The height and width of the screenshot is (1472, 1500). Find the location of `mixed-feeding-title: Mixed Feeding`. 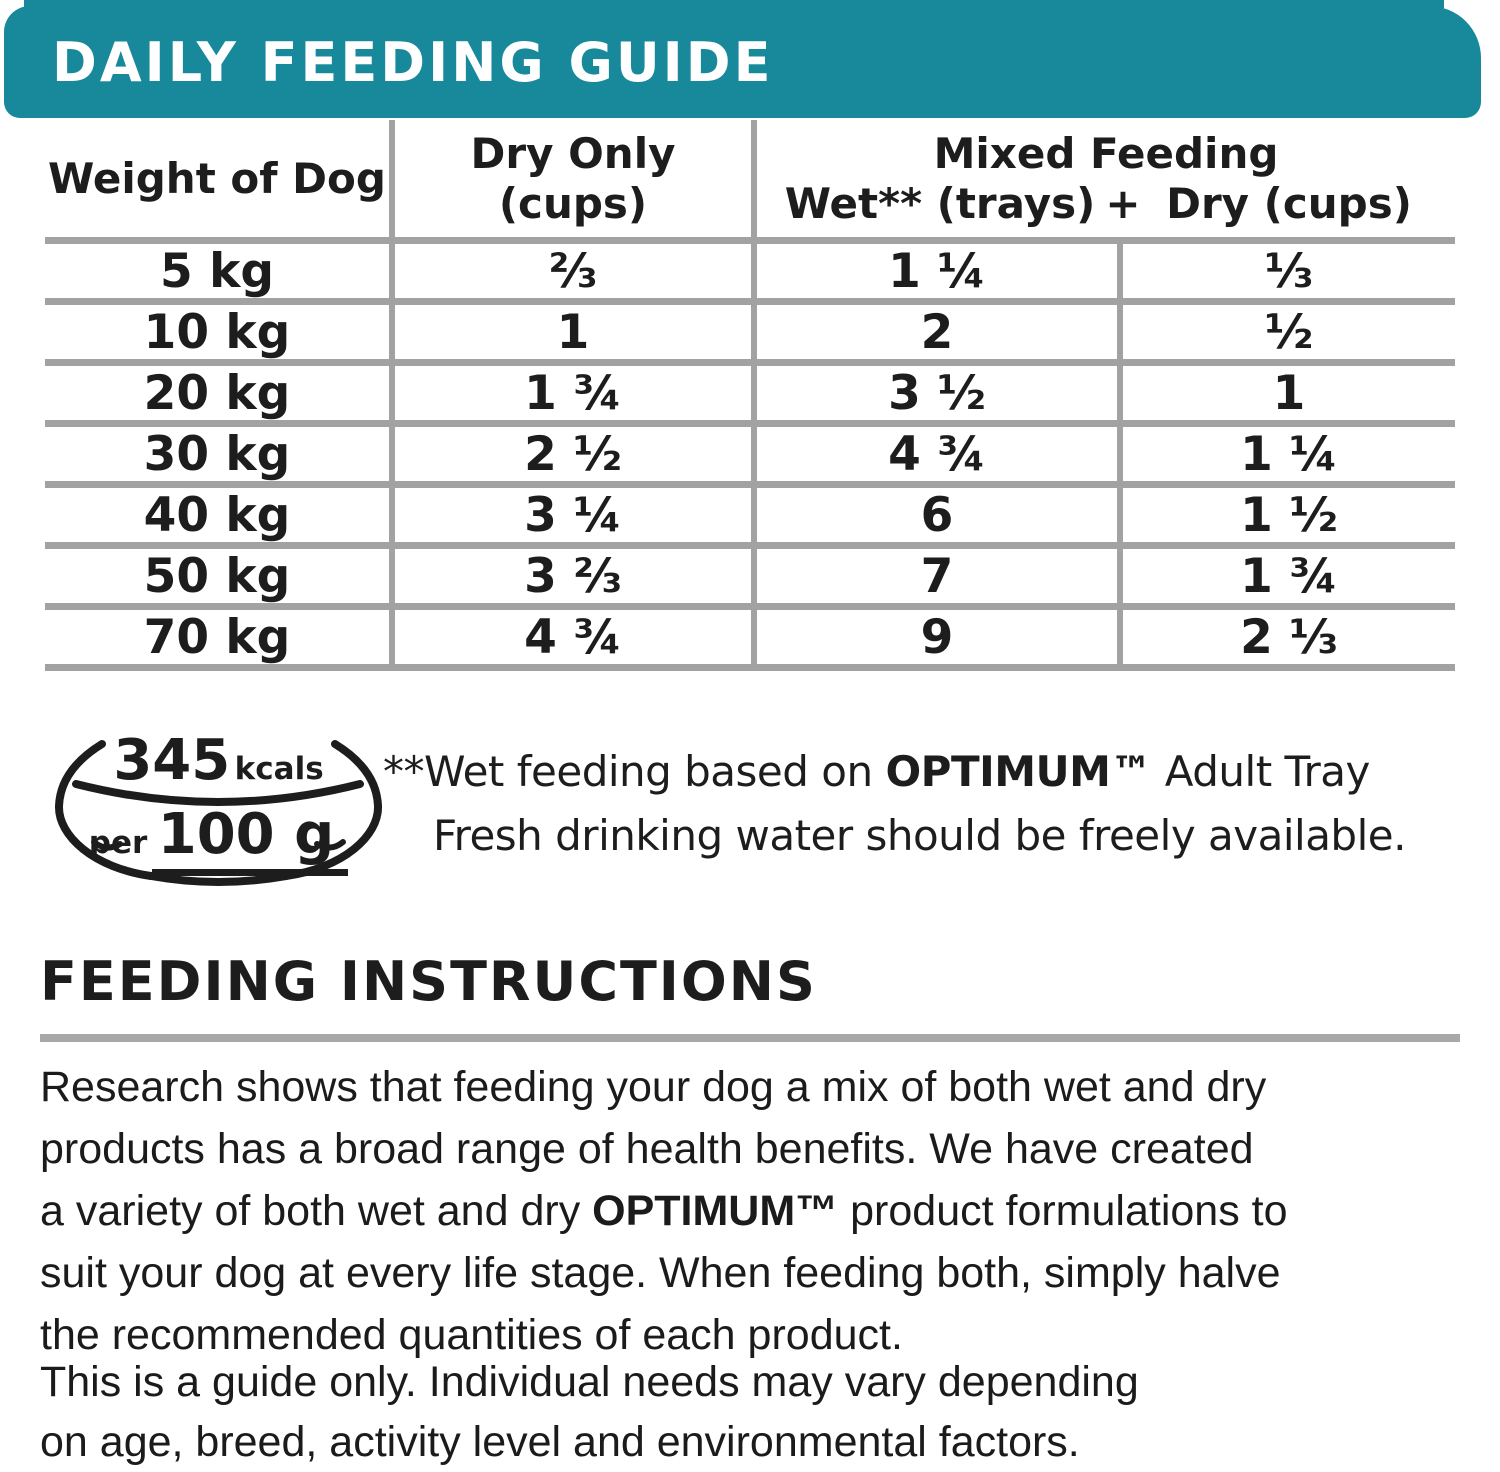

mixed-feeding-title: Mixed Feeding is located at coordinates (1106, 153).